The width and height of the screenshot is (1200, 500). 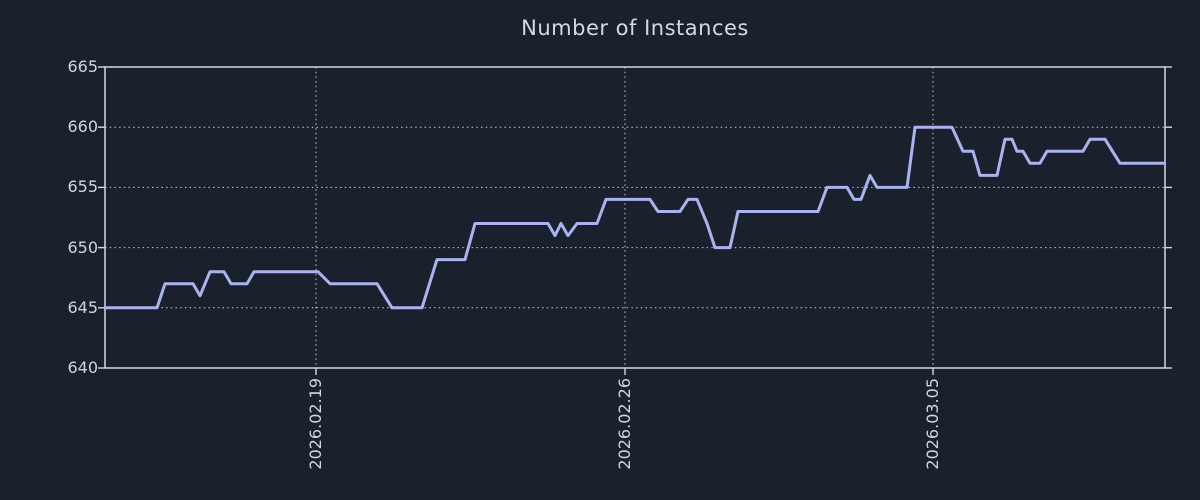 I want to click on chart-title: Number of Instances, so click(x=635, y=28).